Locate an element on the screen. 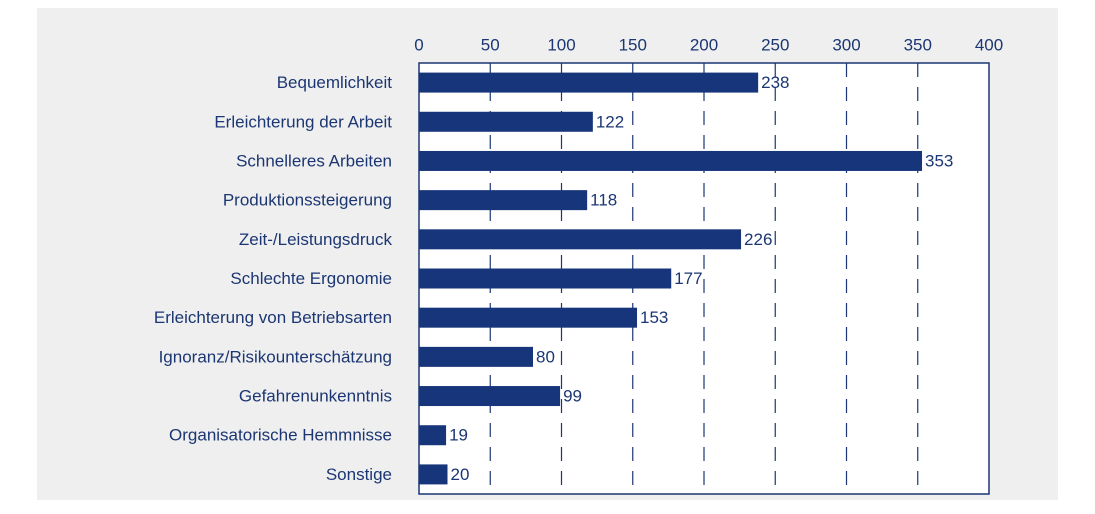  y-tick-label: Ignoranz/Risikounterschätzung is located at coordinates (275, 356).